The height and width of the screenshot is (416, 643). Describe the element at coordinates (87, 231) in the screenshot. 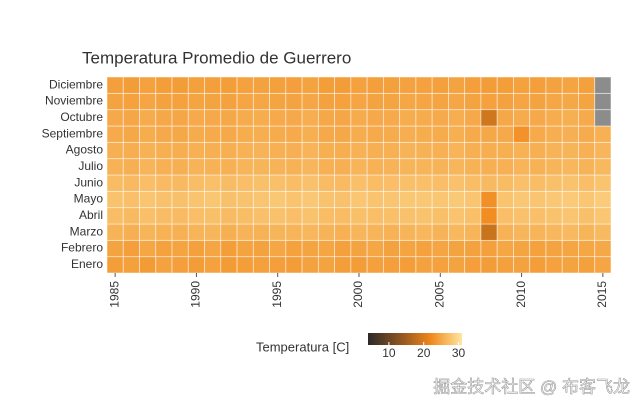

I see `y-tick-label: Marzo` at that location.